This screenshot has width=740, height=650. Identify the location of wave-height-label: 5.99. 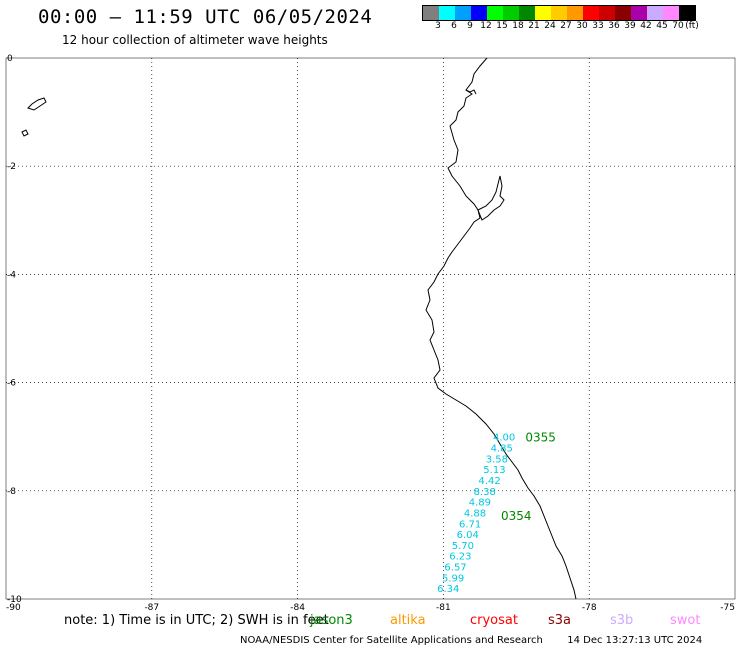
(453, 578).